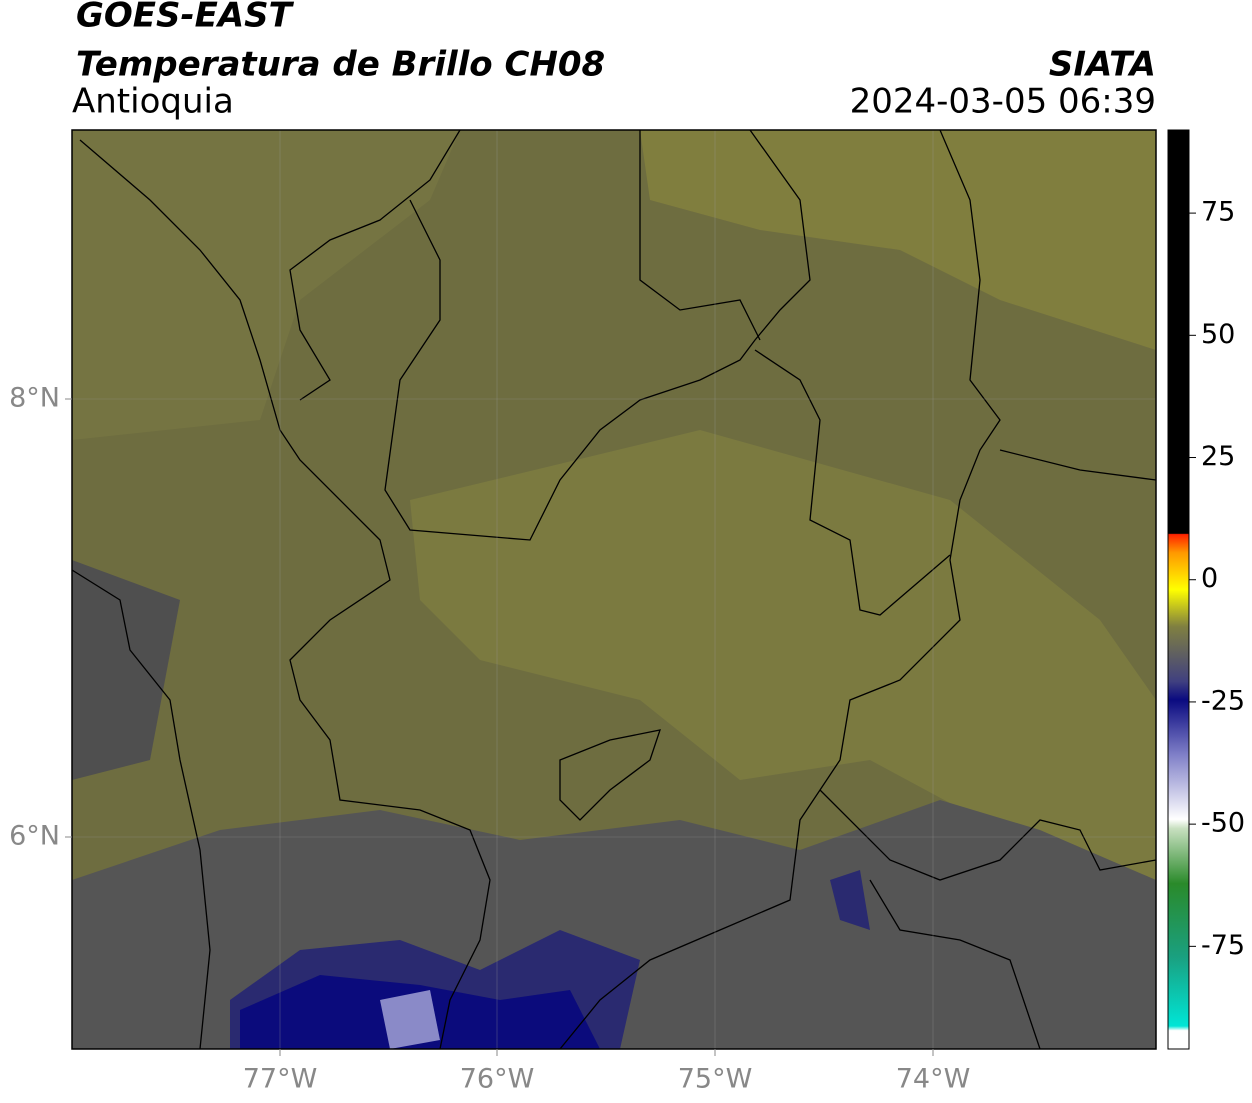  I want to click on title: GOES-EAST, so click(185, 18).